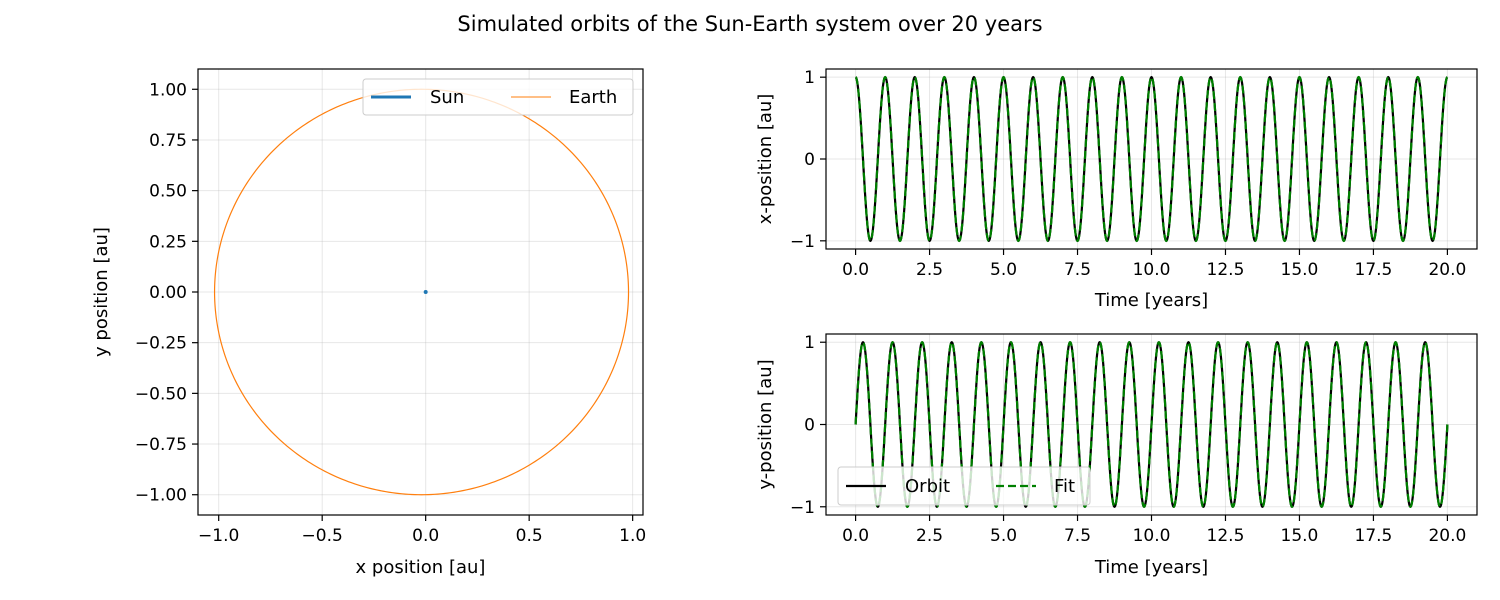 The height and width of the screenshot is (600, 1500). What do you see at coordinates (161, 344) in the screenshot?
I see `y-tick-label: −0.25` at bounding box center [161, 344].